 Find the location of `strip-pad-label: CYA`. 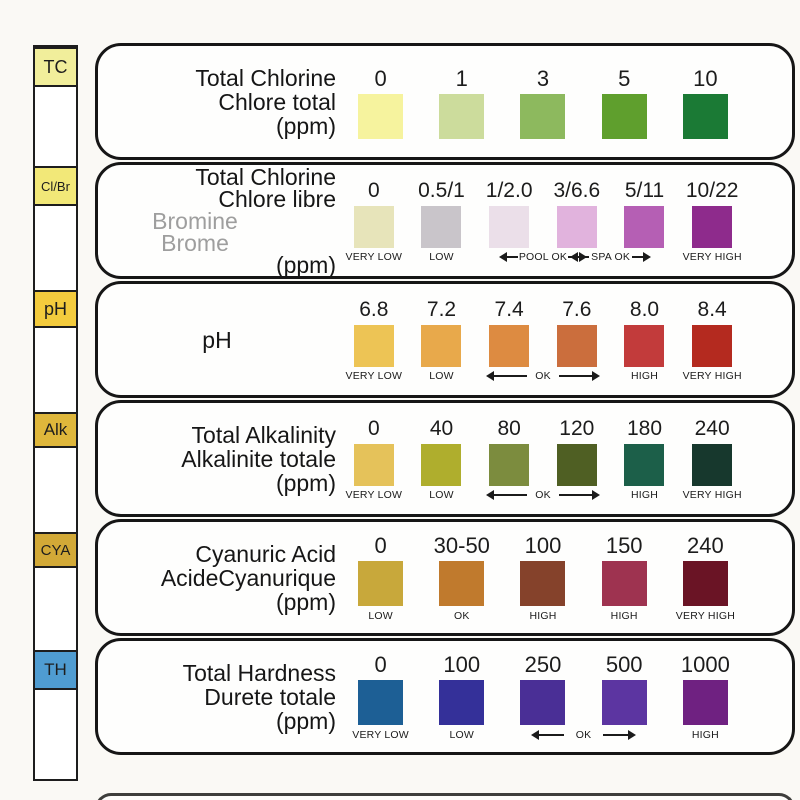

strip-pad-label: CYA is located at coordinates (55, 550).